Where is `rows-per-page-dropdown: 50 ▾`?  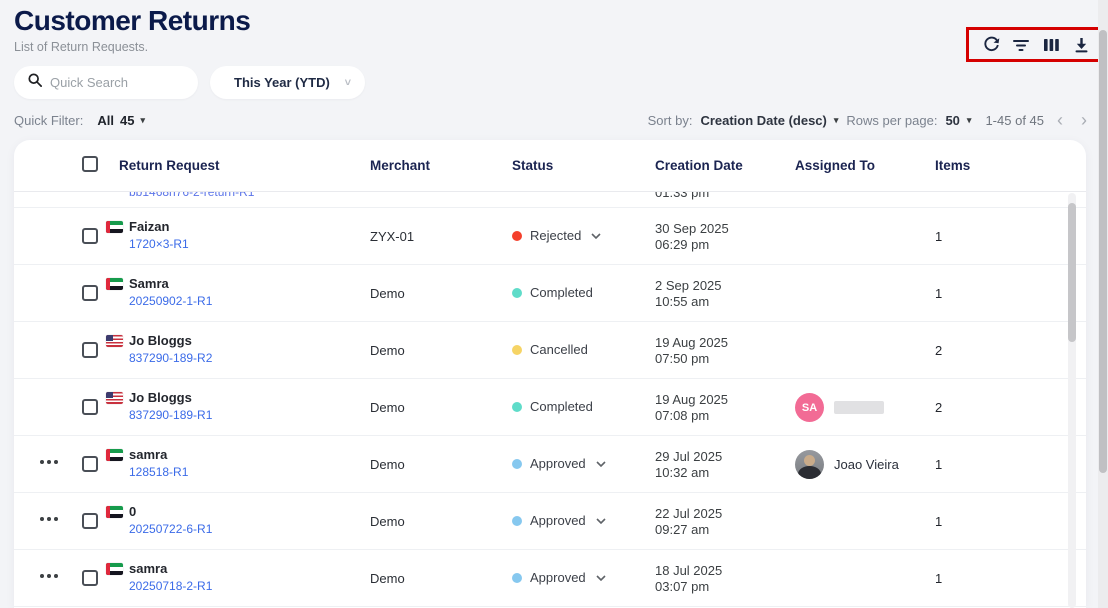
rows-per-page-dropdown: 50 ▾ is located at coordinates (958, 120).